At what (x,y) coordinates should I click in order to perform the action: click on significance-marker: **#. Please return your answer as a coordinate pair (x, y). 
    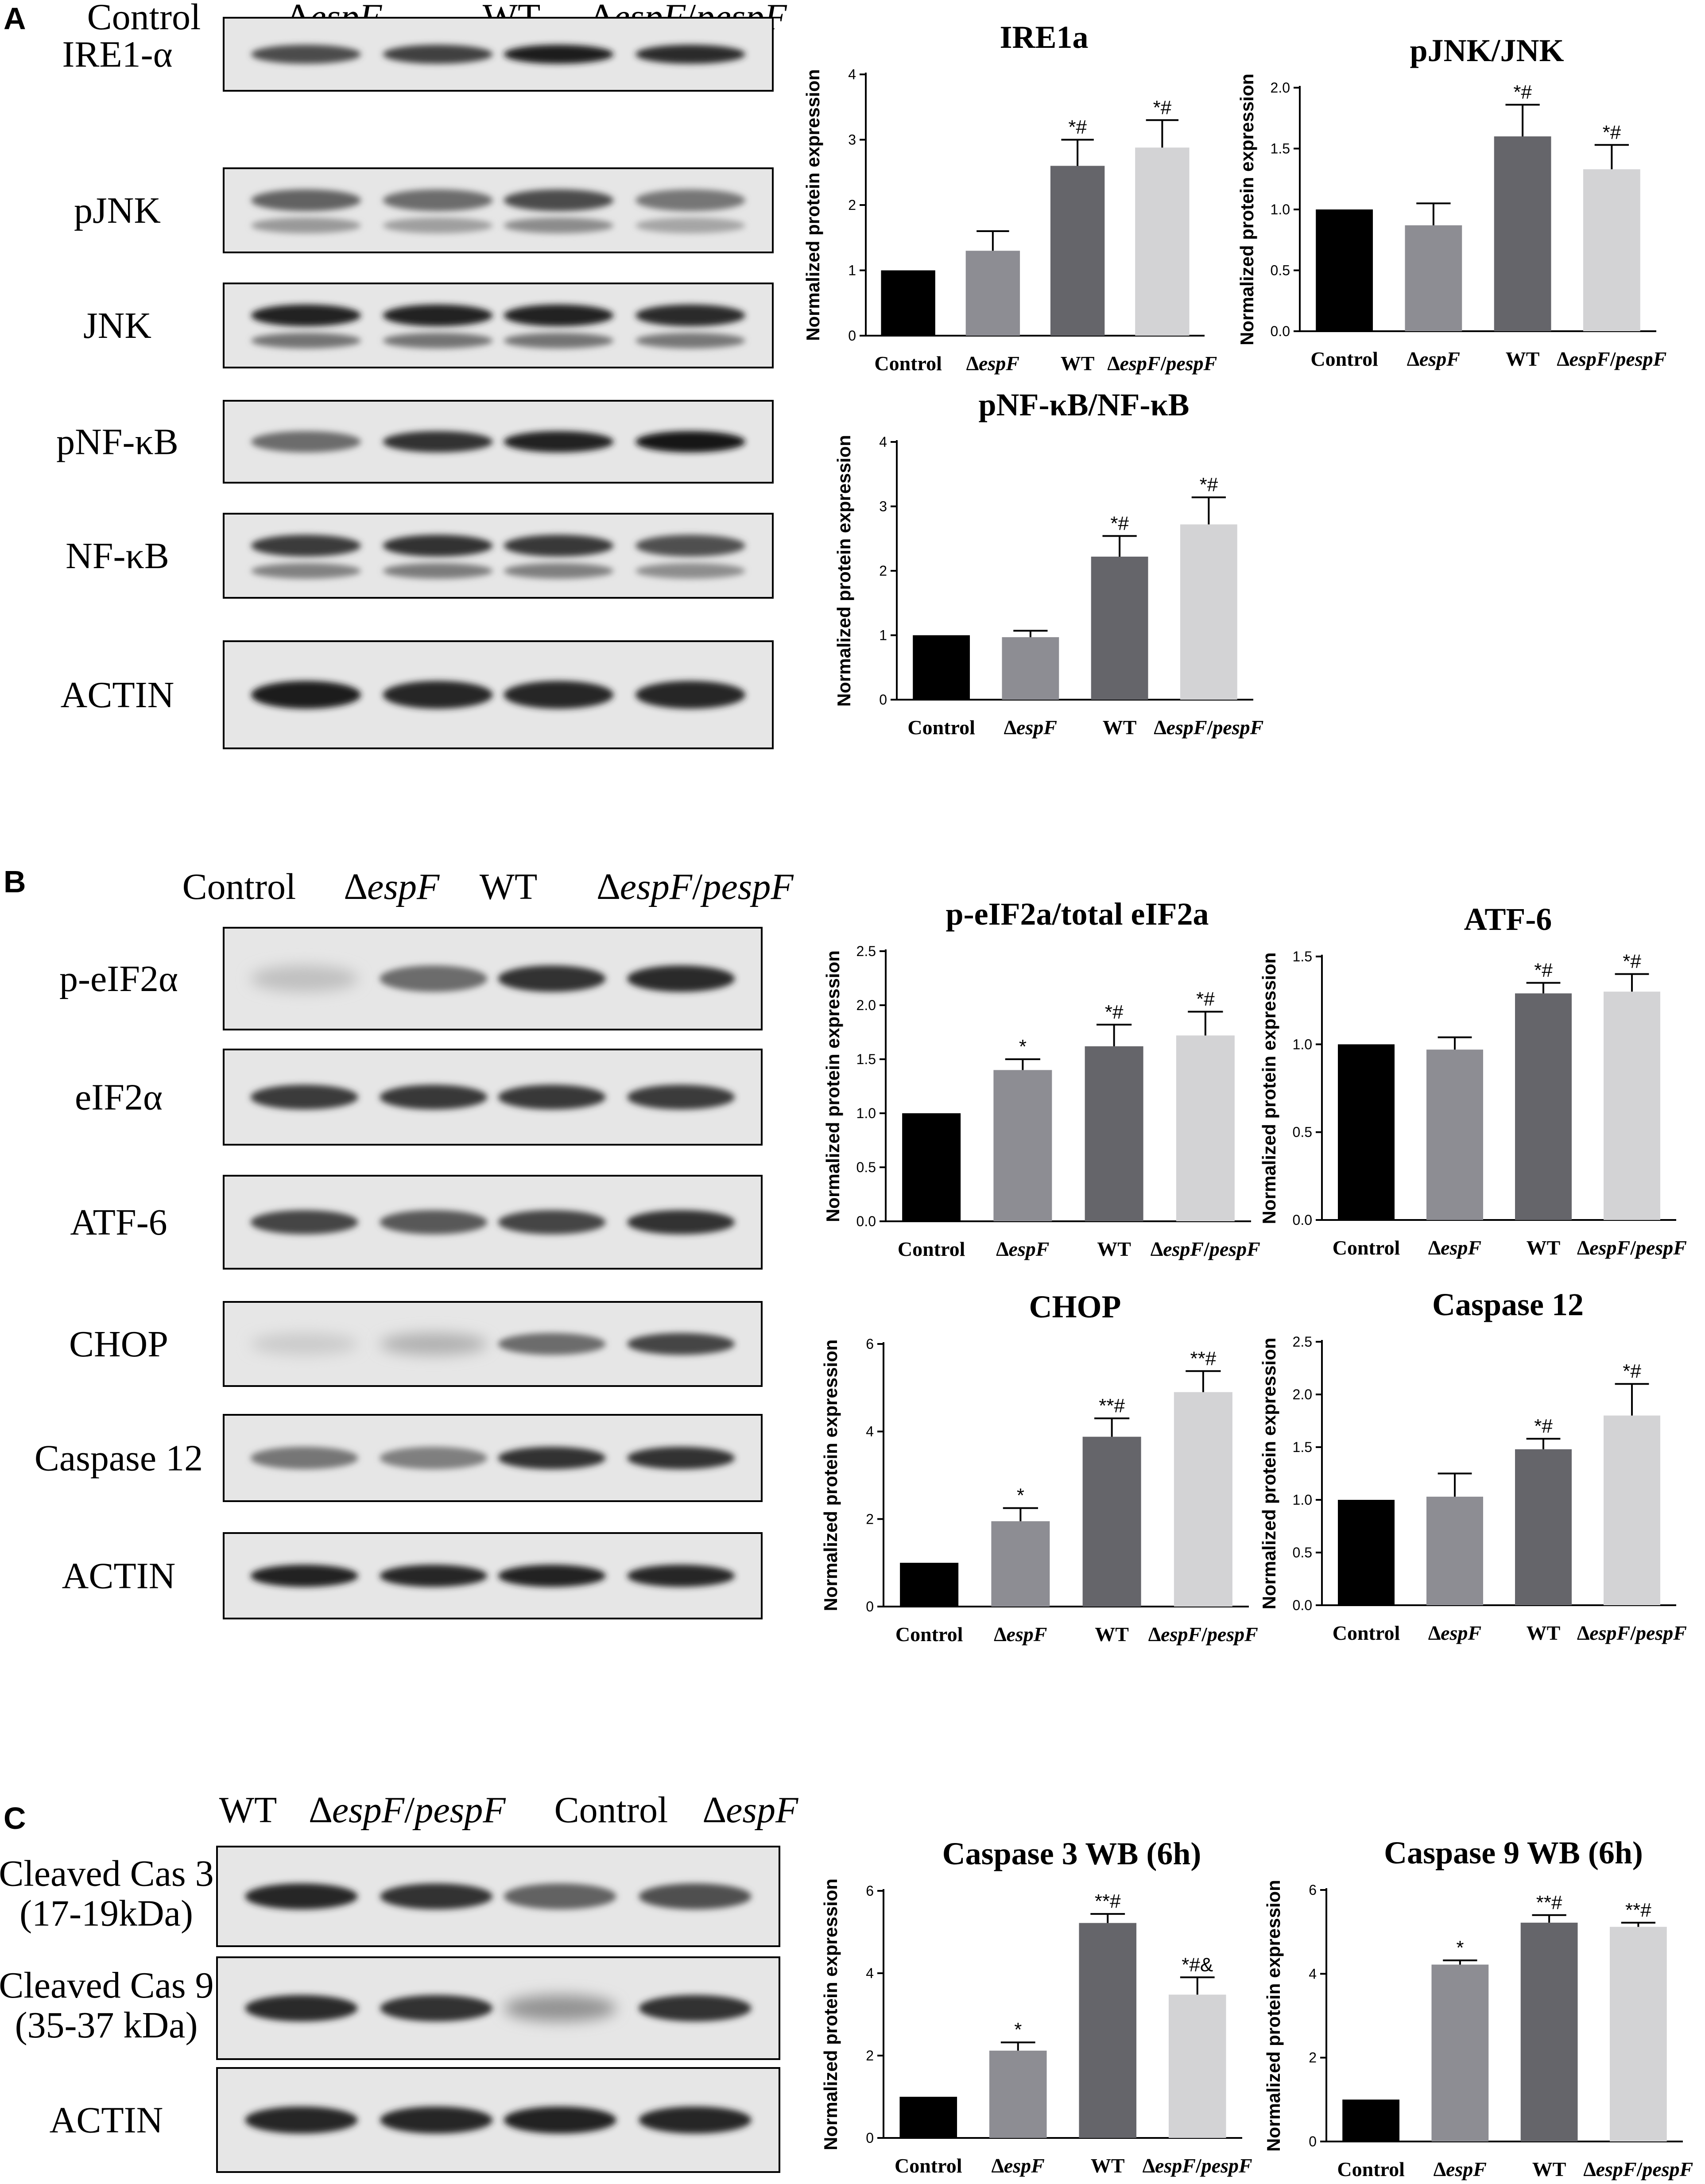
    Looking at the image, I should click on (1112, 1406).